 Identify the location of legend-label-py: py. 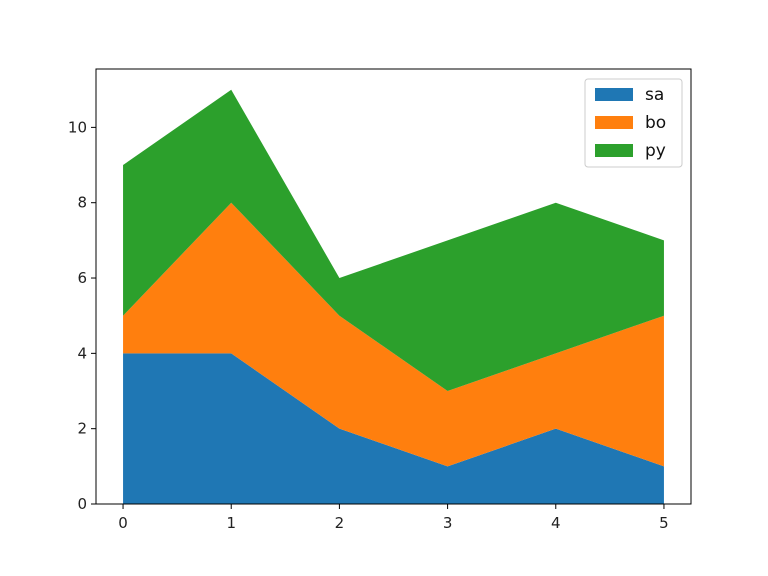
(655, 151).